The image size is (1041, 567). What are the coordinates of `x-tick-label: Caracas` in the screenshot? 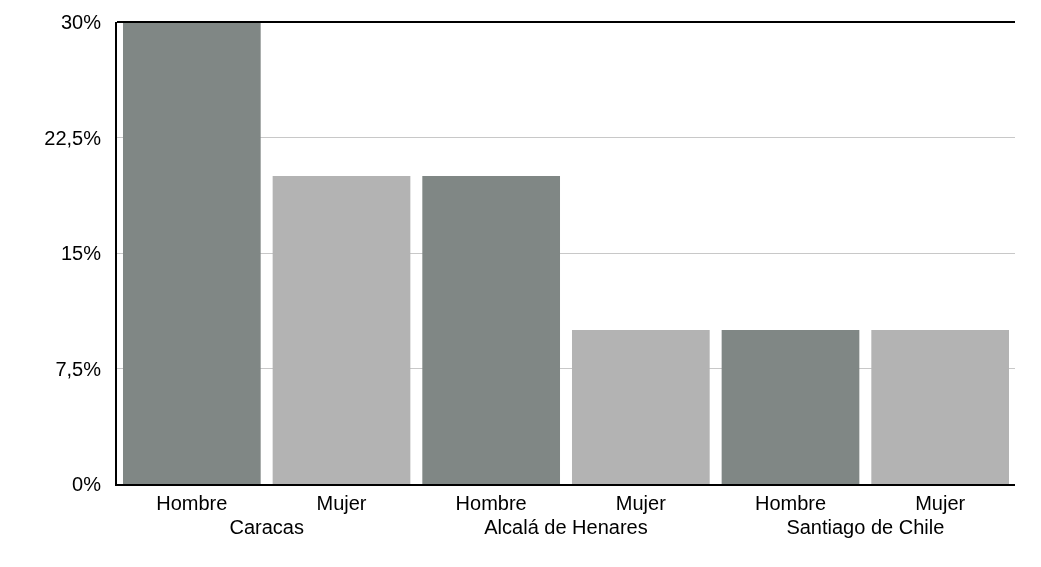 It's located at (266, 527).